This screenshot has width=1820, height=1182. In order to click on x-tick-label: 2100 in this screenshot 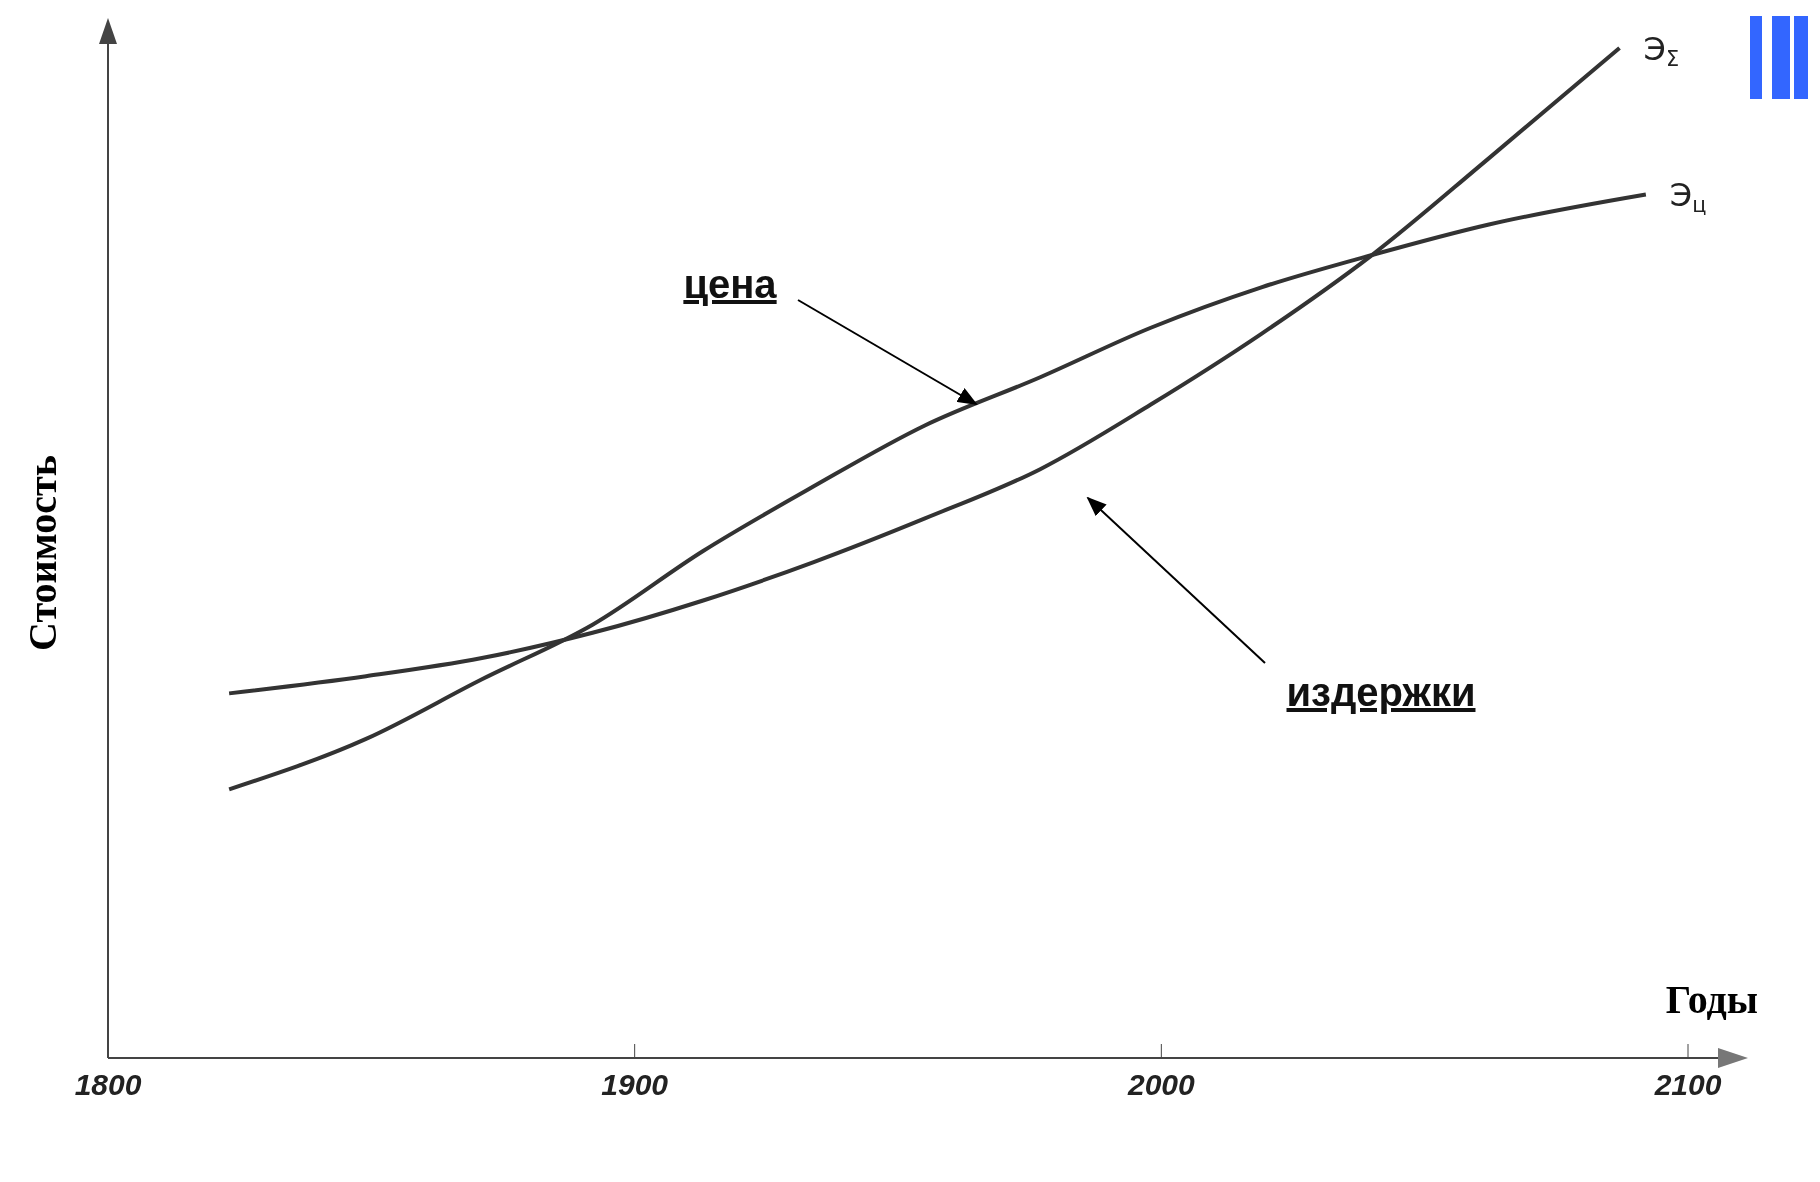, I will do `click(1687, 1085)`.